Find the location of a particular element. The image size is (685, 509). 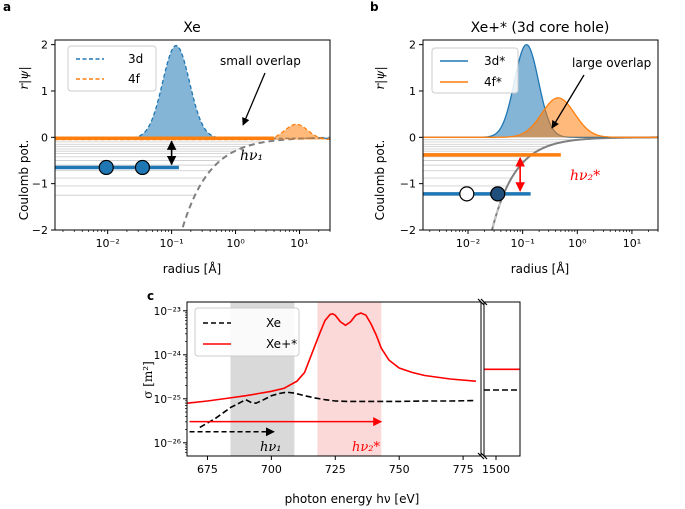

axis-break-bottom is located at coordinates (482, 456).